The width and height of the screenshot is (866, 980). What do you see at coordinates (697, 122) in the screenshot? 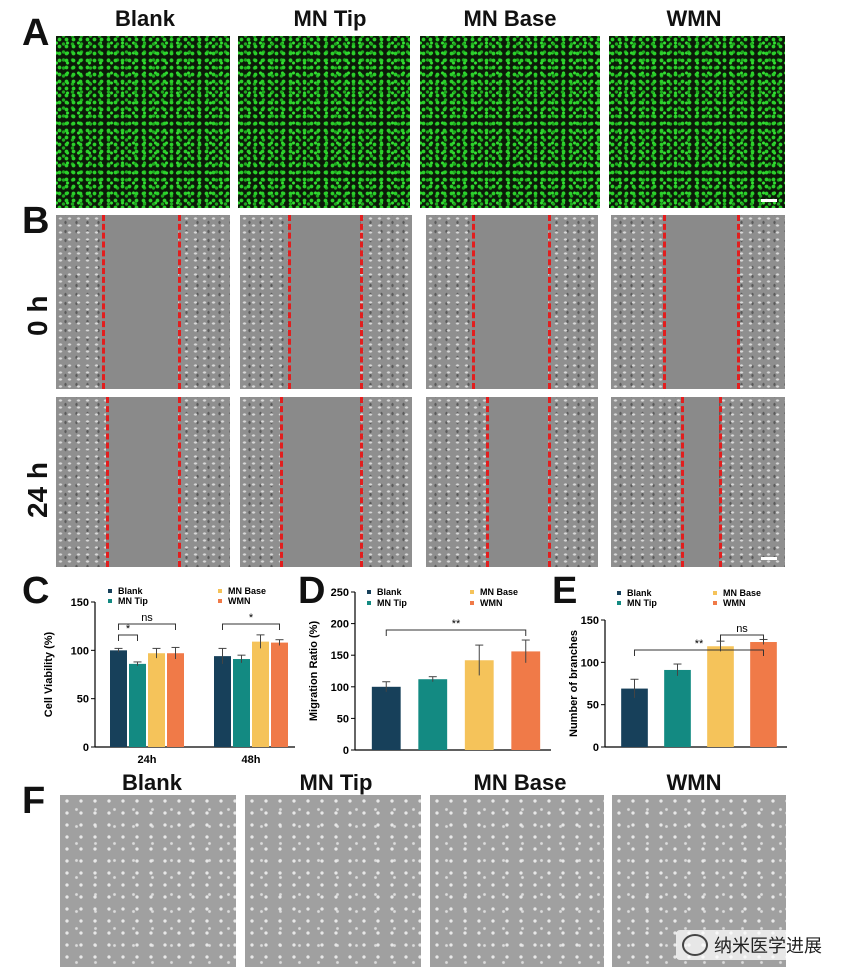
I see `live-dead-image-wmn` at bounding box center [697, 122].